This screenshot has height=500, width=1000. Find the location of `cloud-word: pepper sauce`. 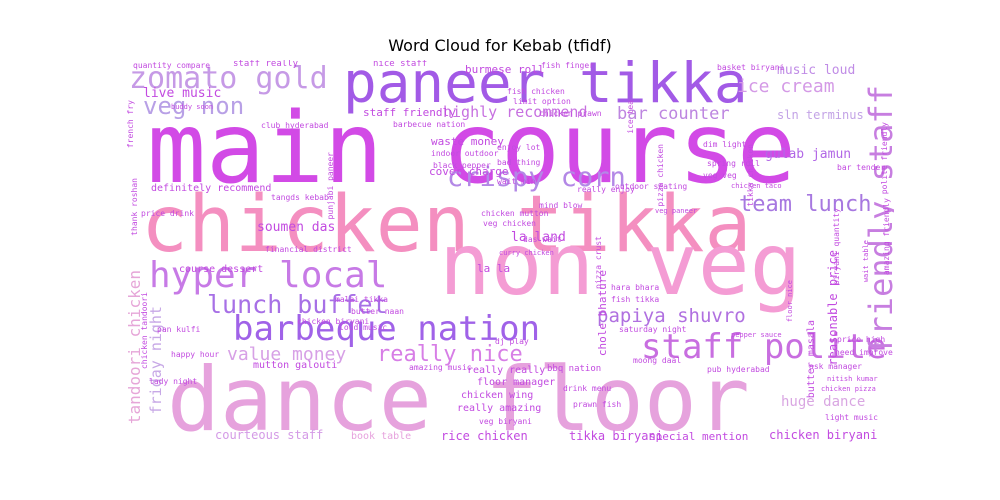

cloud-word: pepper sauce is located at coordinates (756, 335).